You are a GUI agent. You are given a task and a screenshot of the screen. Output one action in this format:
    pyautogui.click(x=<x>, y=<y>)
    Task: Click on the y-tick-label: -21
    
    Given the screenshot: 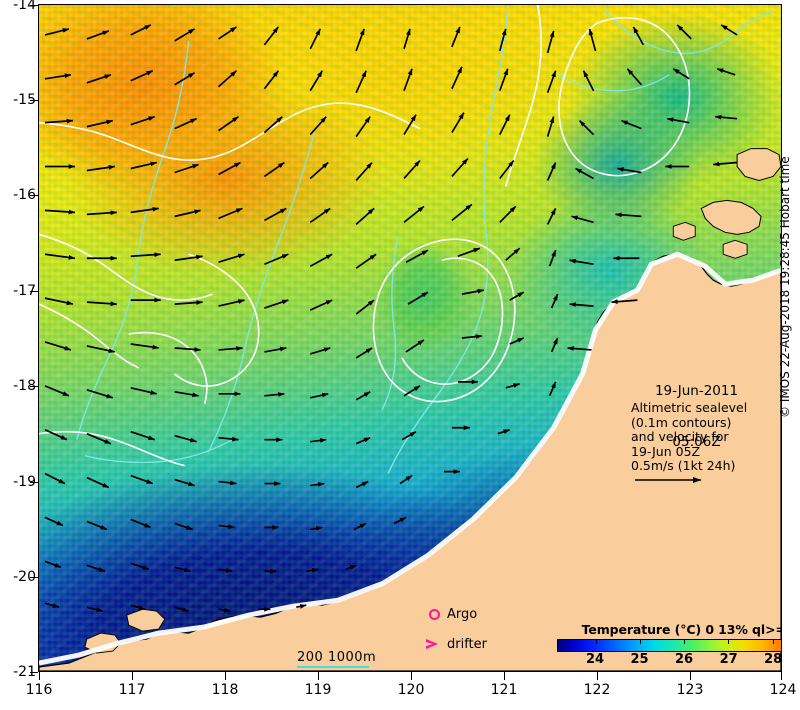 What is the action you would take?
    pyautogui.click(x=24, y=672)
    